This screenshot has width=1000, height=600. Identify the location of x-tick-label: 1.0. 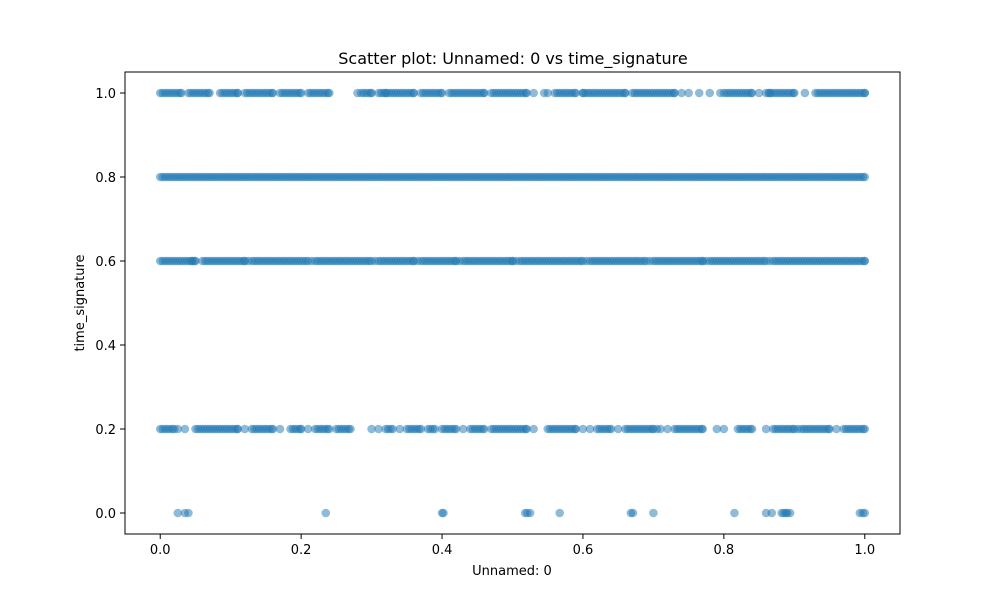
(864, 550).